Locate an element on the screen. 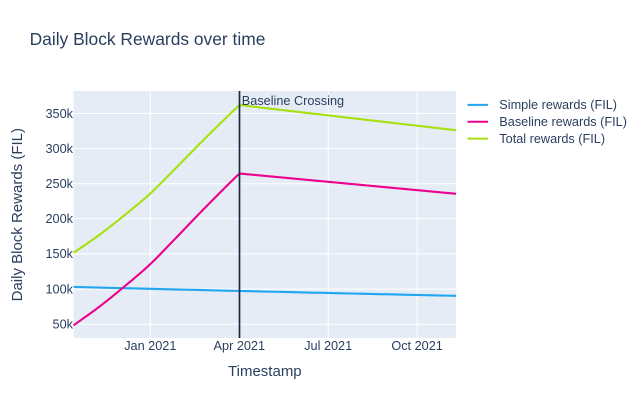 Image resolution: width=640 pixels, height=416 pixels. svg-text: Jul 2021 is located at coordinates (328, 346).